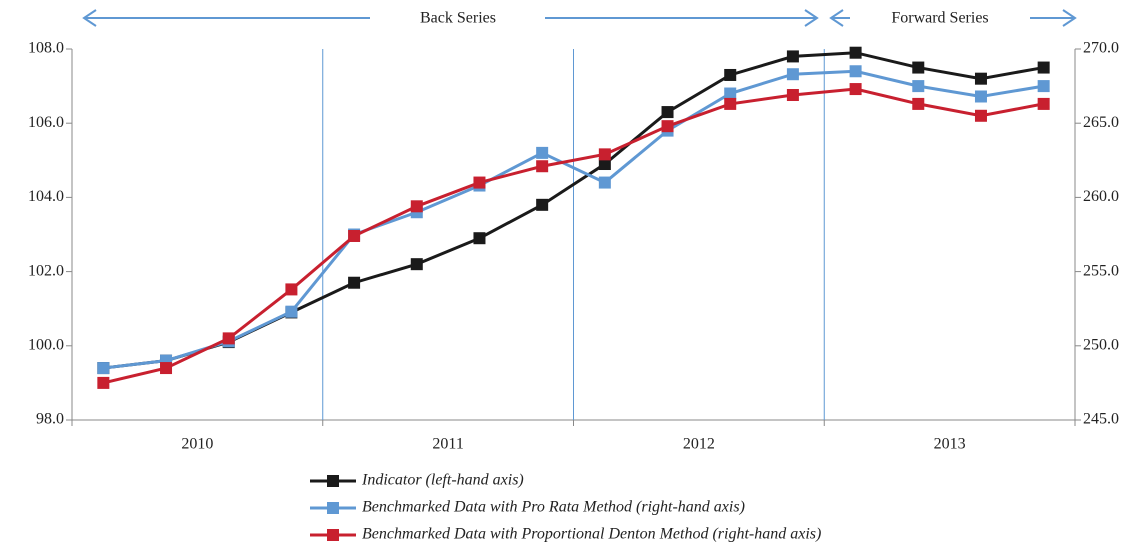  Describe the element at coordinates (1101, 344) in the screenshot. I see `y2-tick-label: 250.0` at that location.